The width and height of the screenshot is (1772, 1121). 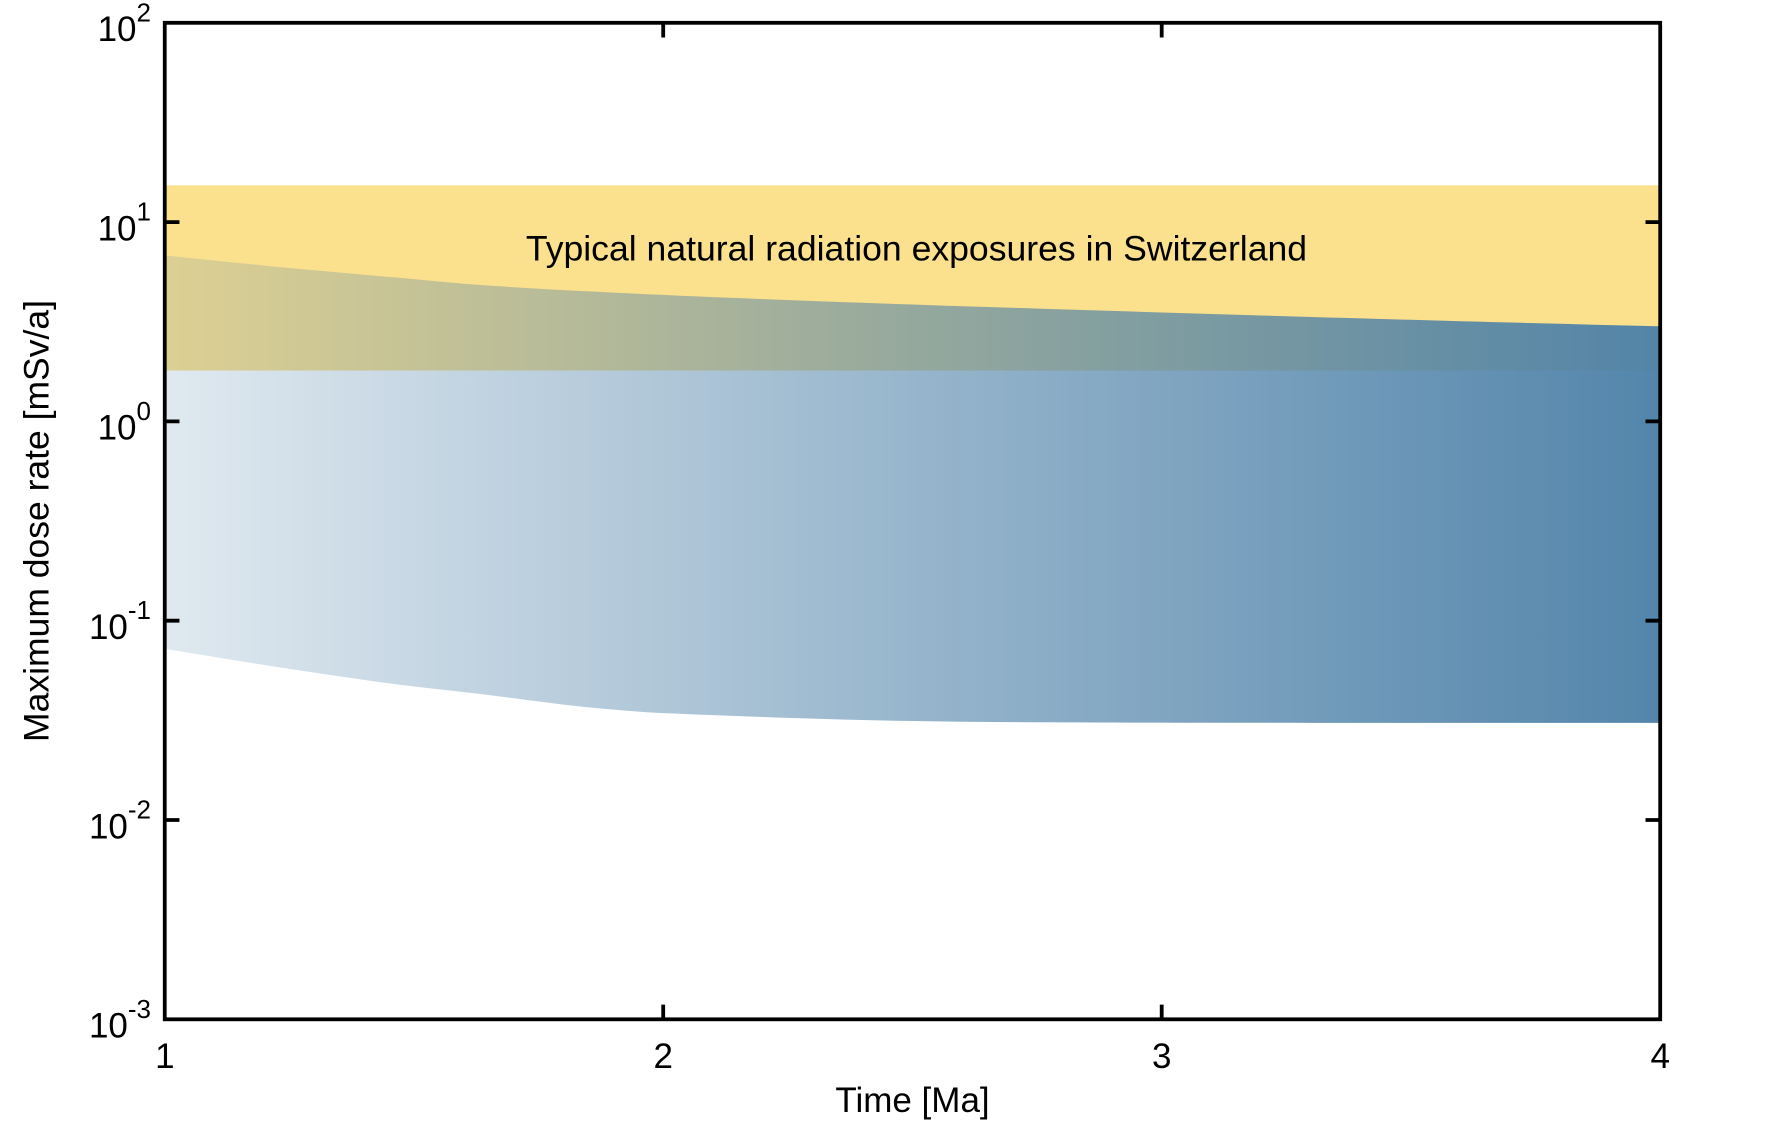 I want to click on svg-text: 2, so click(x=662, y=1056).